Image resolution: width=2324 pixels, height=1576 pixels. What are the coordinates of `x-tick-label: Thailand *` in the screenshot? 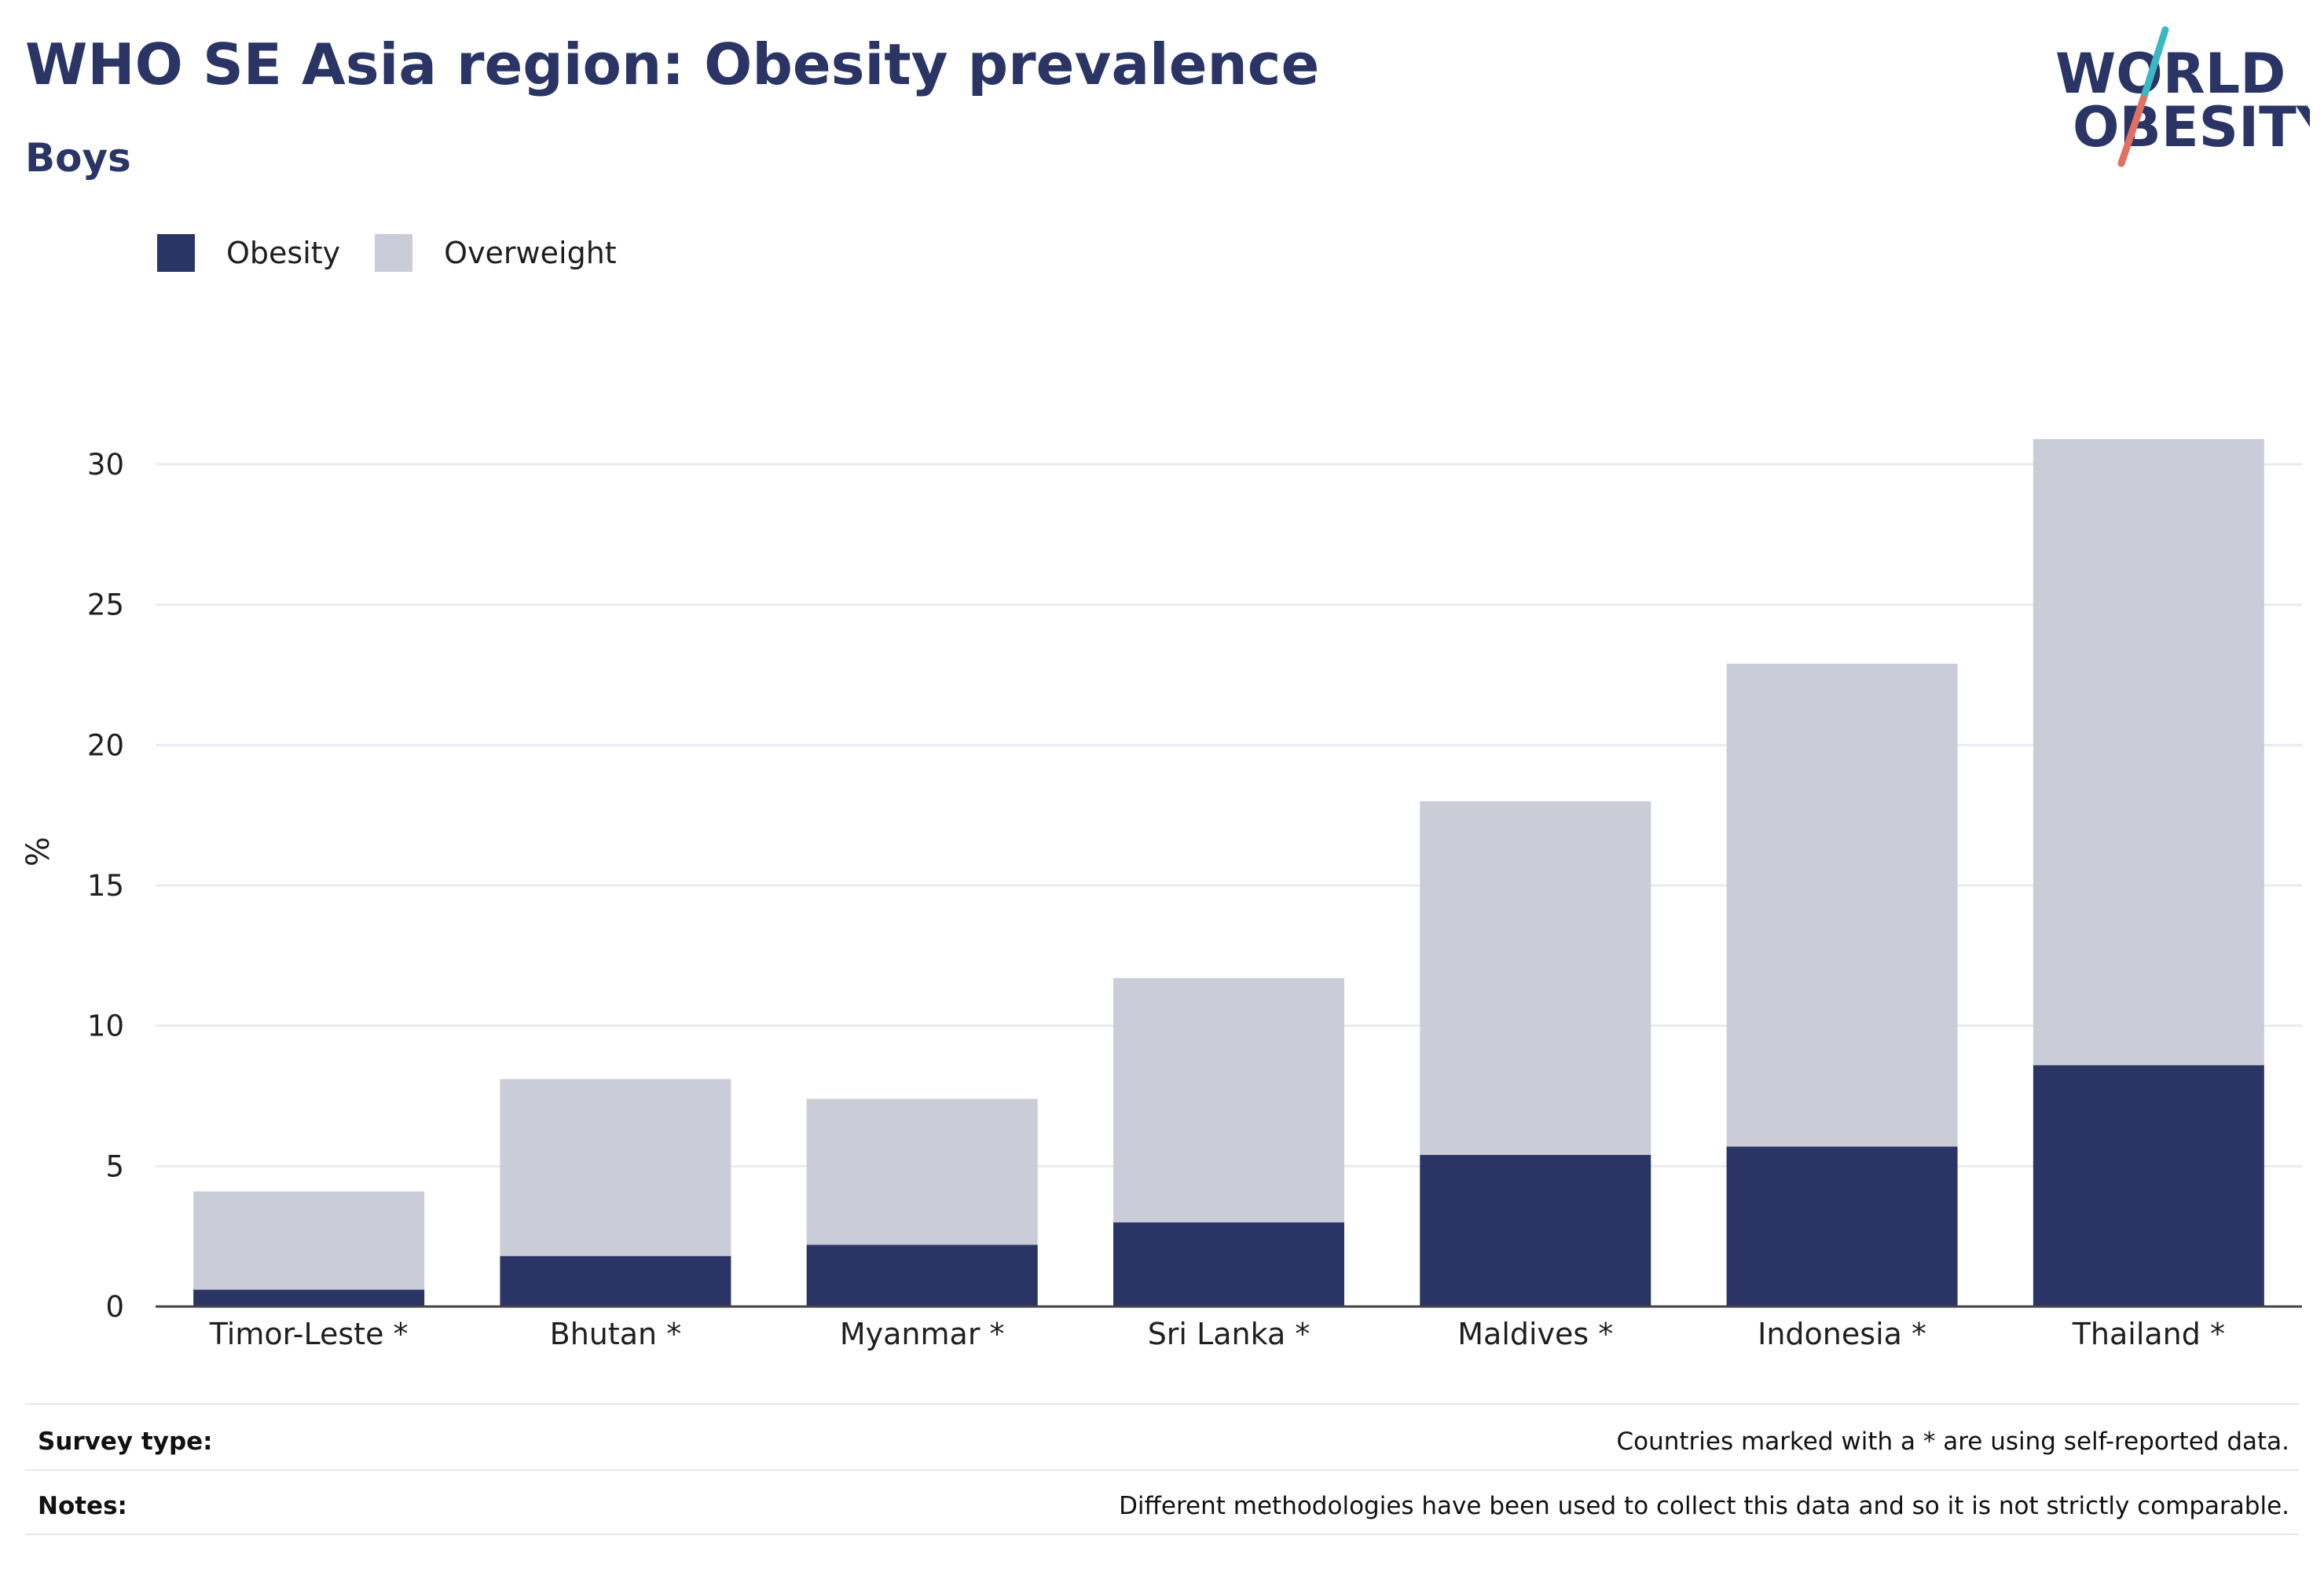 It's located at (2148, 1334).